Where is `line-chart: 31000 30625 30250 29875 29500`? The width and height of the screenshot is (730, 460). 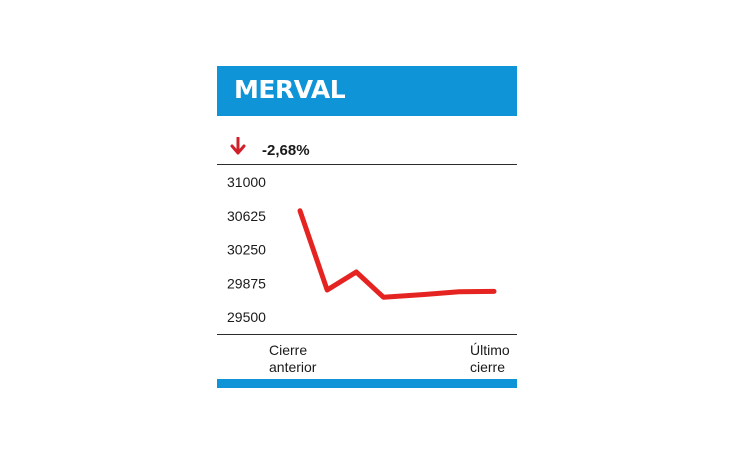 line-chart: 31000 30625 30250 29875 29500 is located at coordinates (362, 249).